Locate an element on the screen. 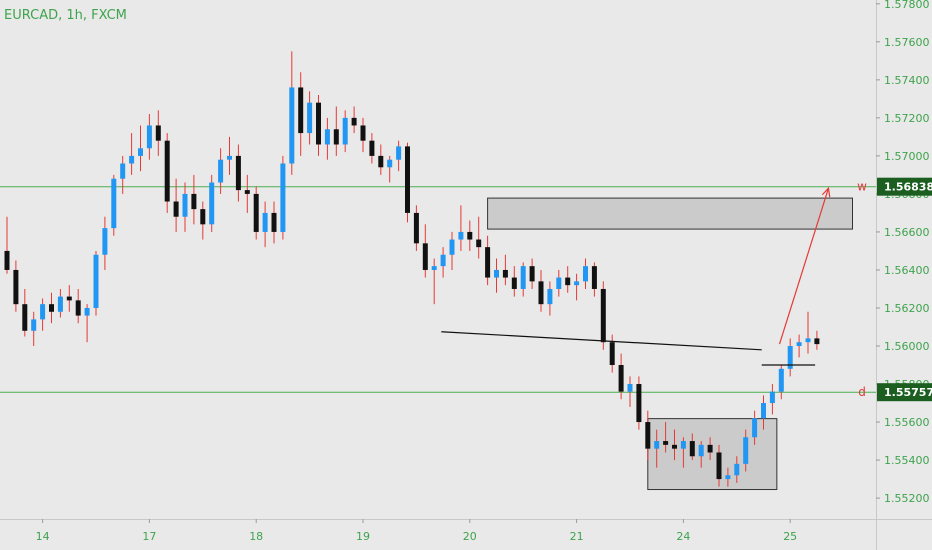 The width and height of the screenshot is (932, 550). y-tick-label: 1.56400 is located at coordinates (907, 270).